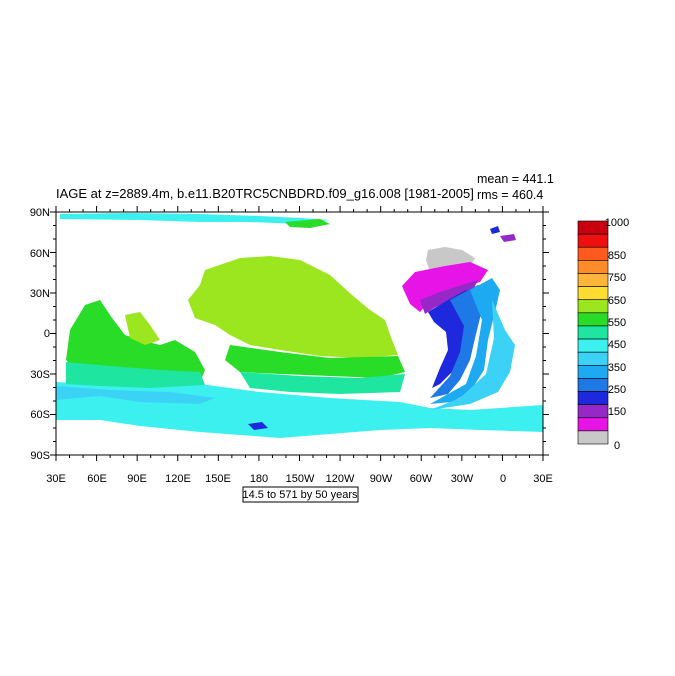 This screenshot has width=675, height=676. I want to click on lon-label-90e: 90E, so click(137, 479).